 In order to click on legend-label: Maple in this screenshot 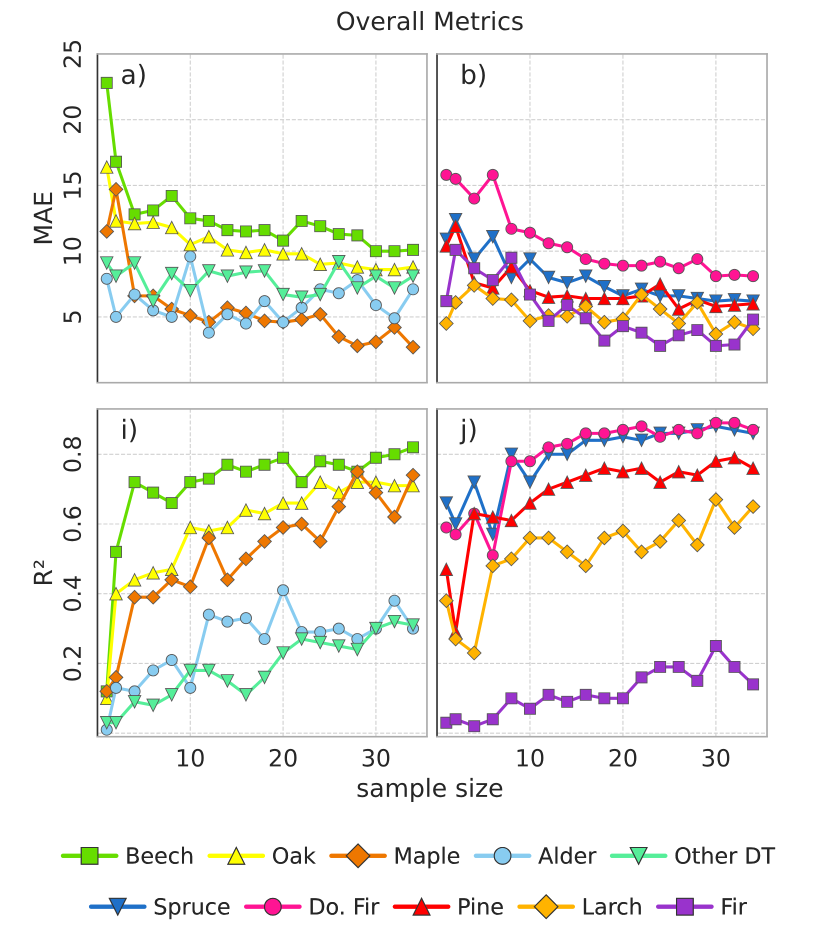, I will do `click(428, 857)`.